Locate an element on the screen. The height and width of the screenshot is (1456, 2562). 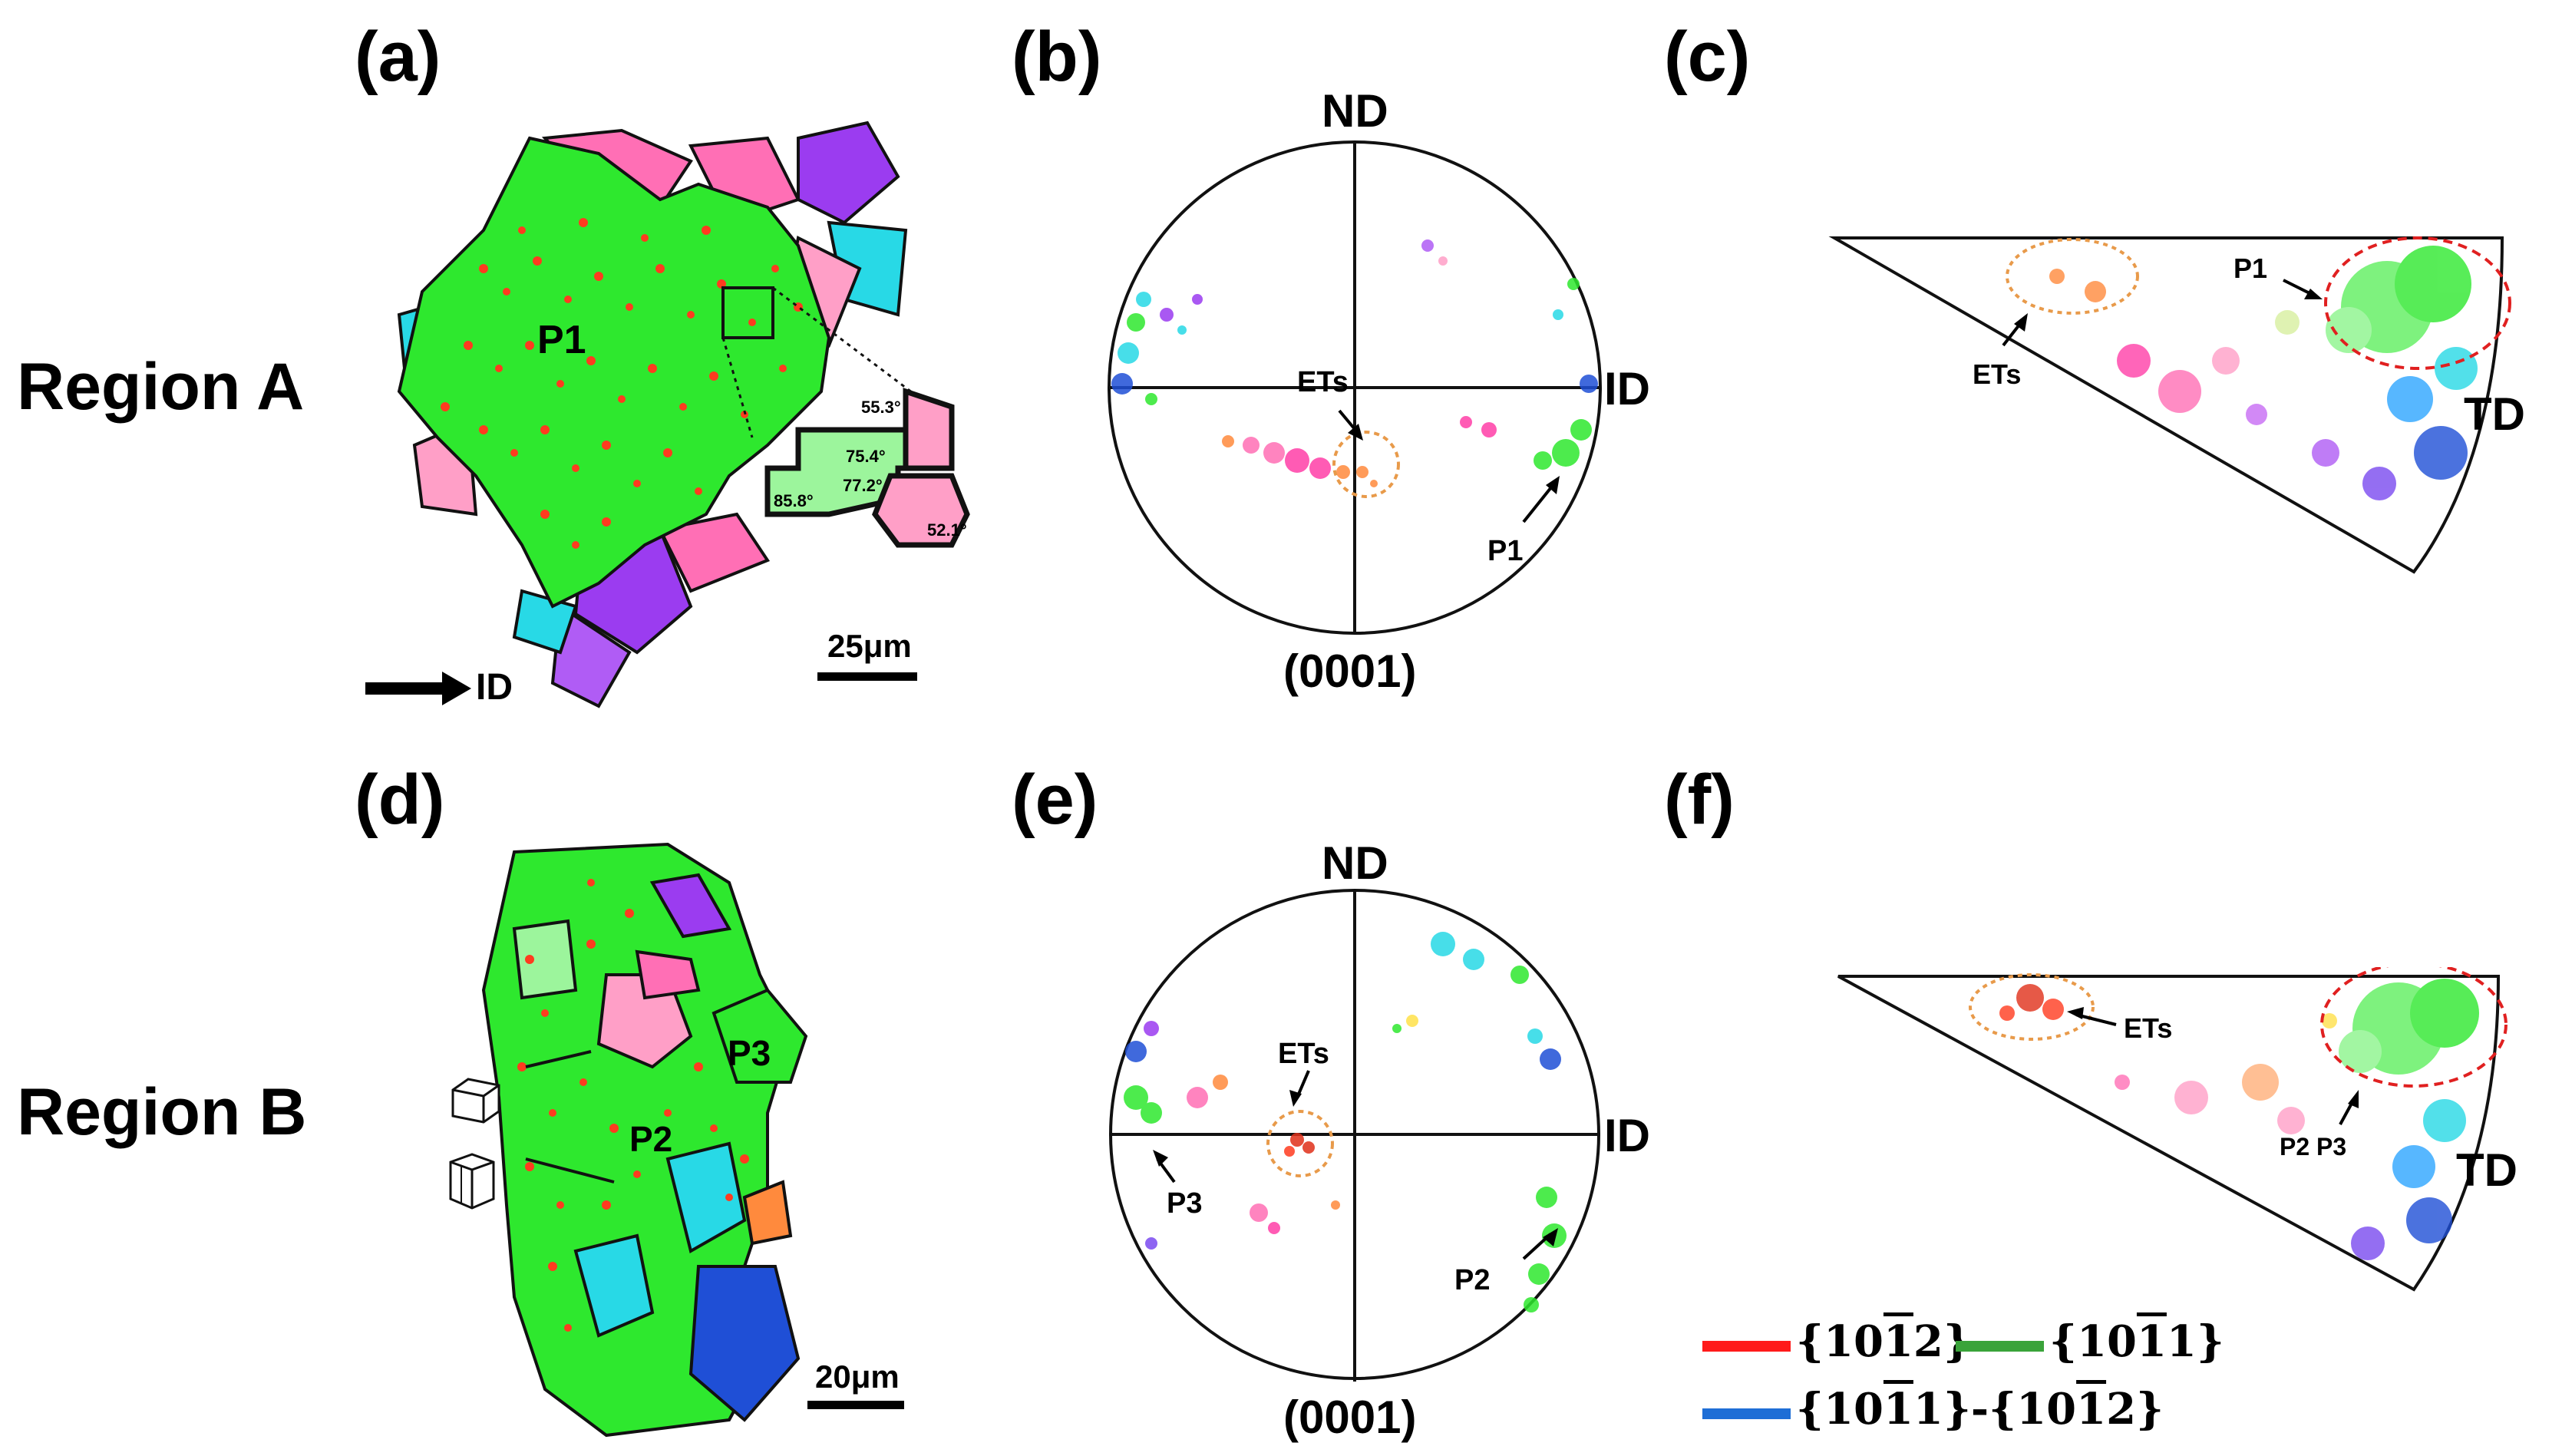
pole-figure-b: ETs P1 is located at coordinates (1355, 387).